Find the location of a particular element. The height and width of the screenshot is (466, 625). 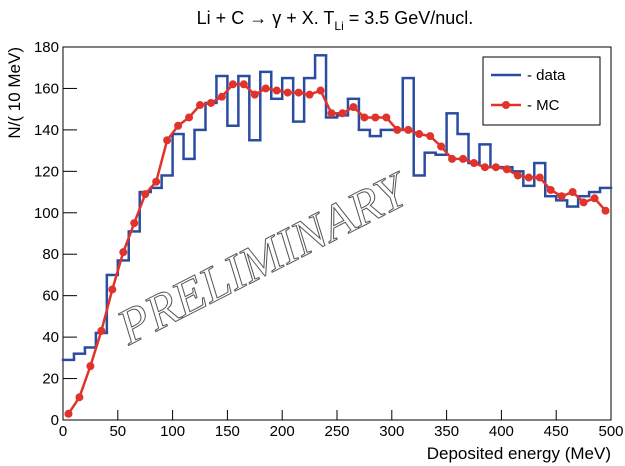

y-tick-label: 80 is located at coordinates (50, 254).